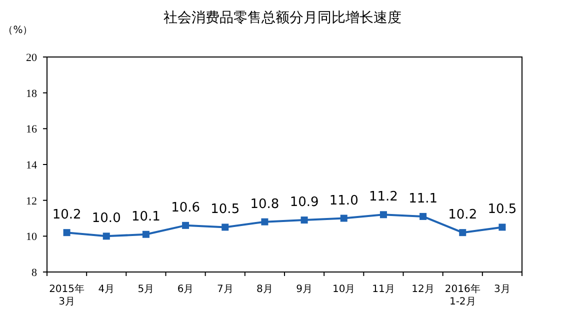 The height and width of the screenshot is (320, 565). What do you see at coordinates (225, 289) in the screenshot?
I see `x-tick-label: 7月` at bounding box center [225, 289].